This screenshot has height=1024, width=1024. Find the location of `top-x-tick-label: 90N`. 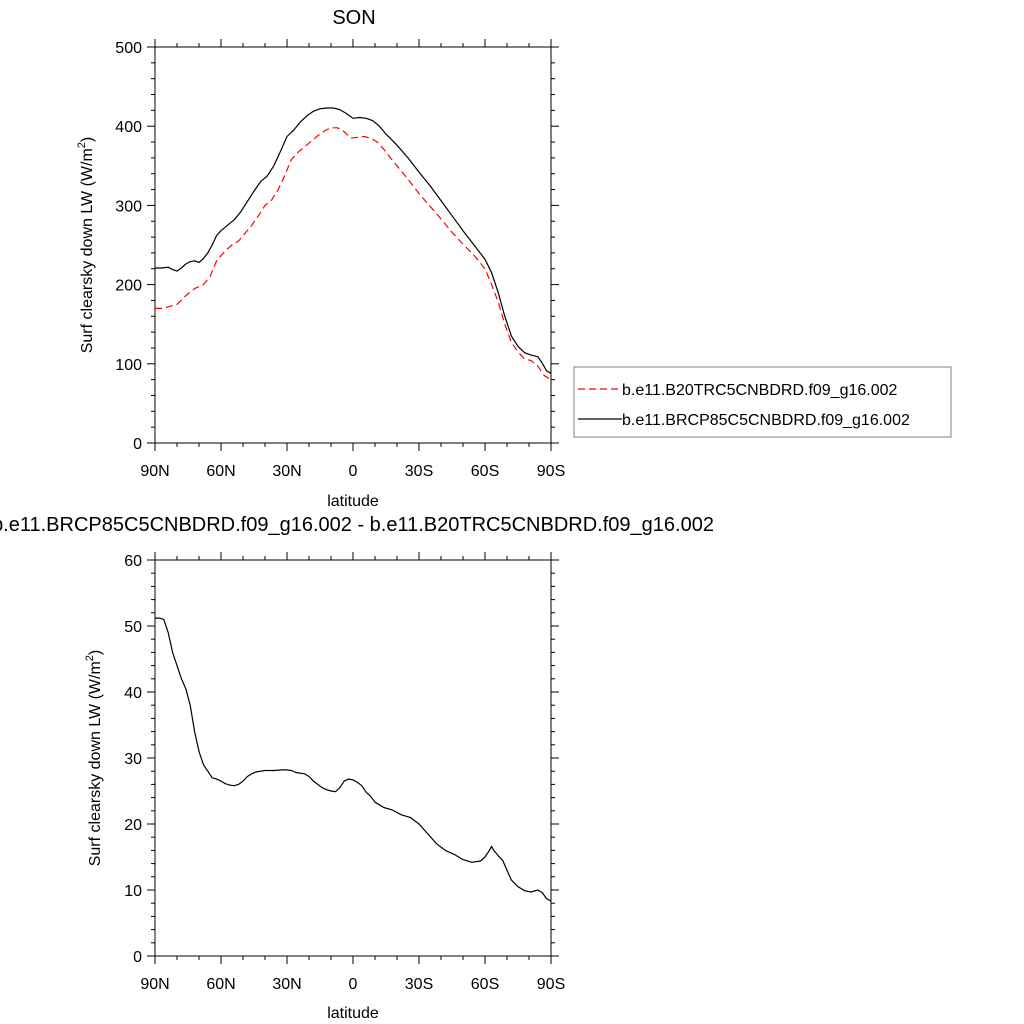

top-x-tick-label: 90N is located at coordinates (154, 471).